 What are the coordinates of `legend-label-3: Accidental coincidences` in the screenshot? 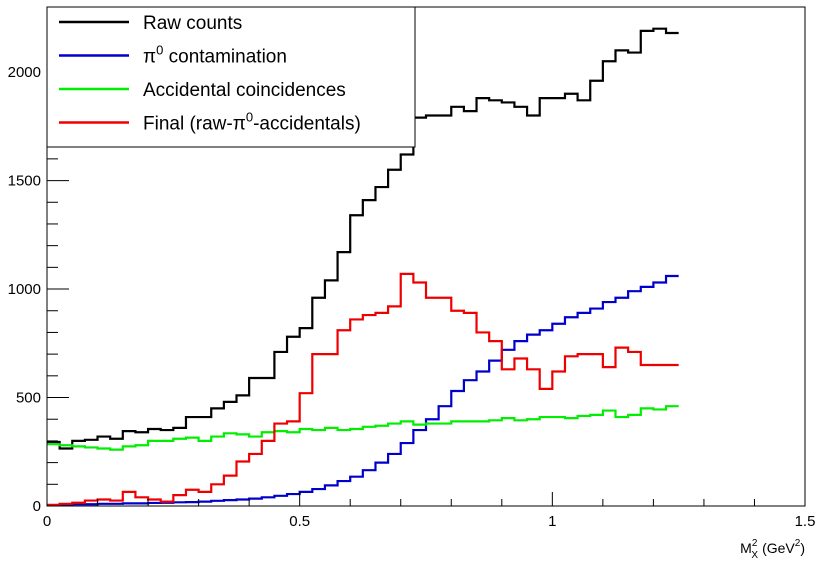 It's located at (244, 90).